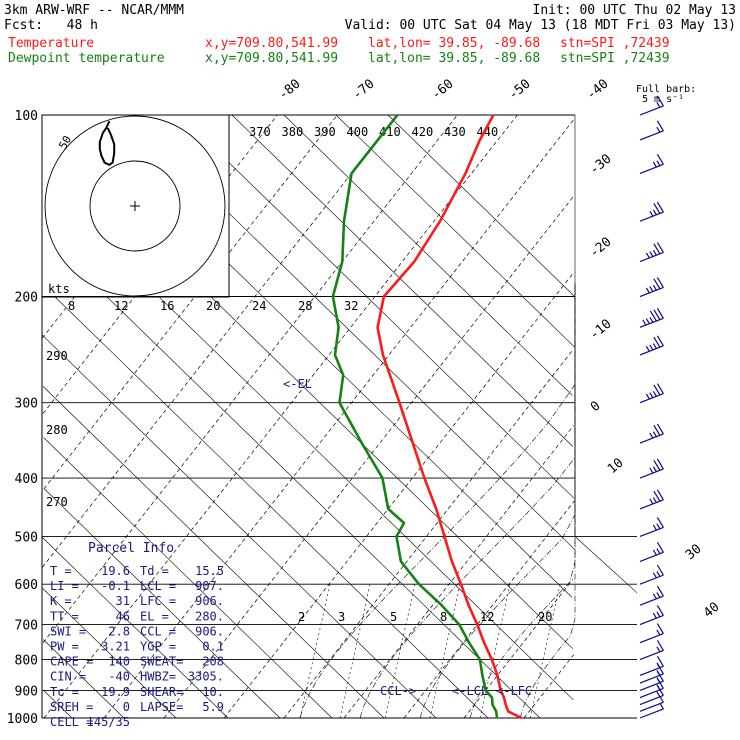  I want to click on level-annotation: <-LCL, so click(470, 691).